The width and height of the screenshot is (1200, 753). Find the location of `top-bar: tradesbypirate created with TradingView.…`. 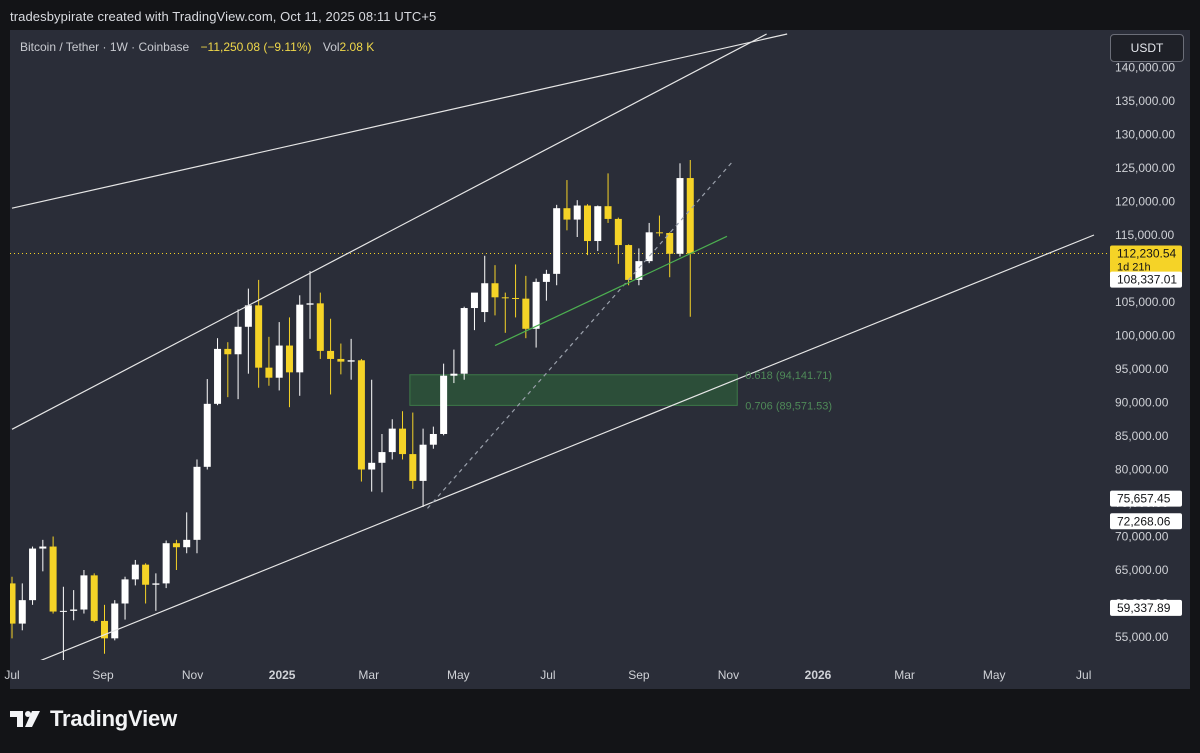

top-bar: tradesbypirate created with TradingView.… is located at coordinates (600, 15).